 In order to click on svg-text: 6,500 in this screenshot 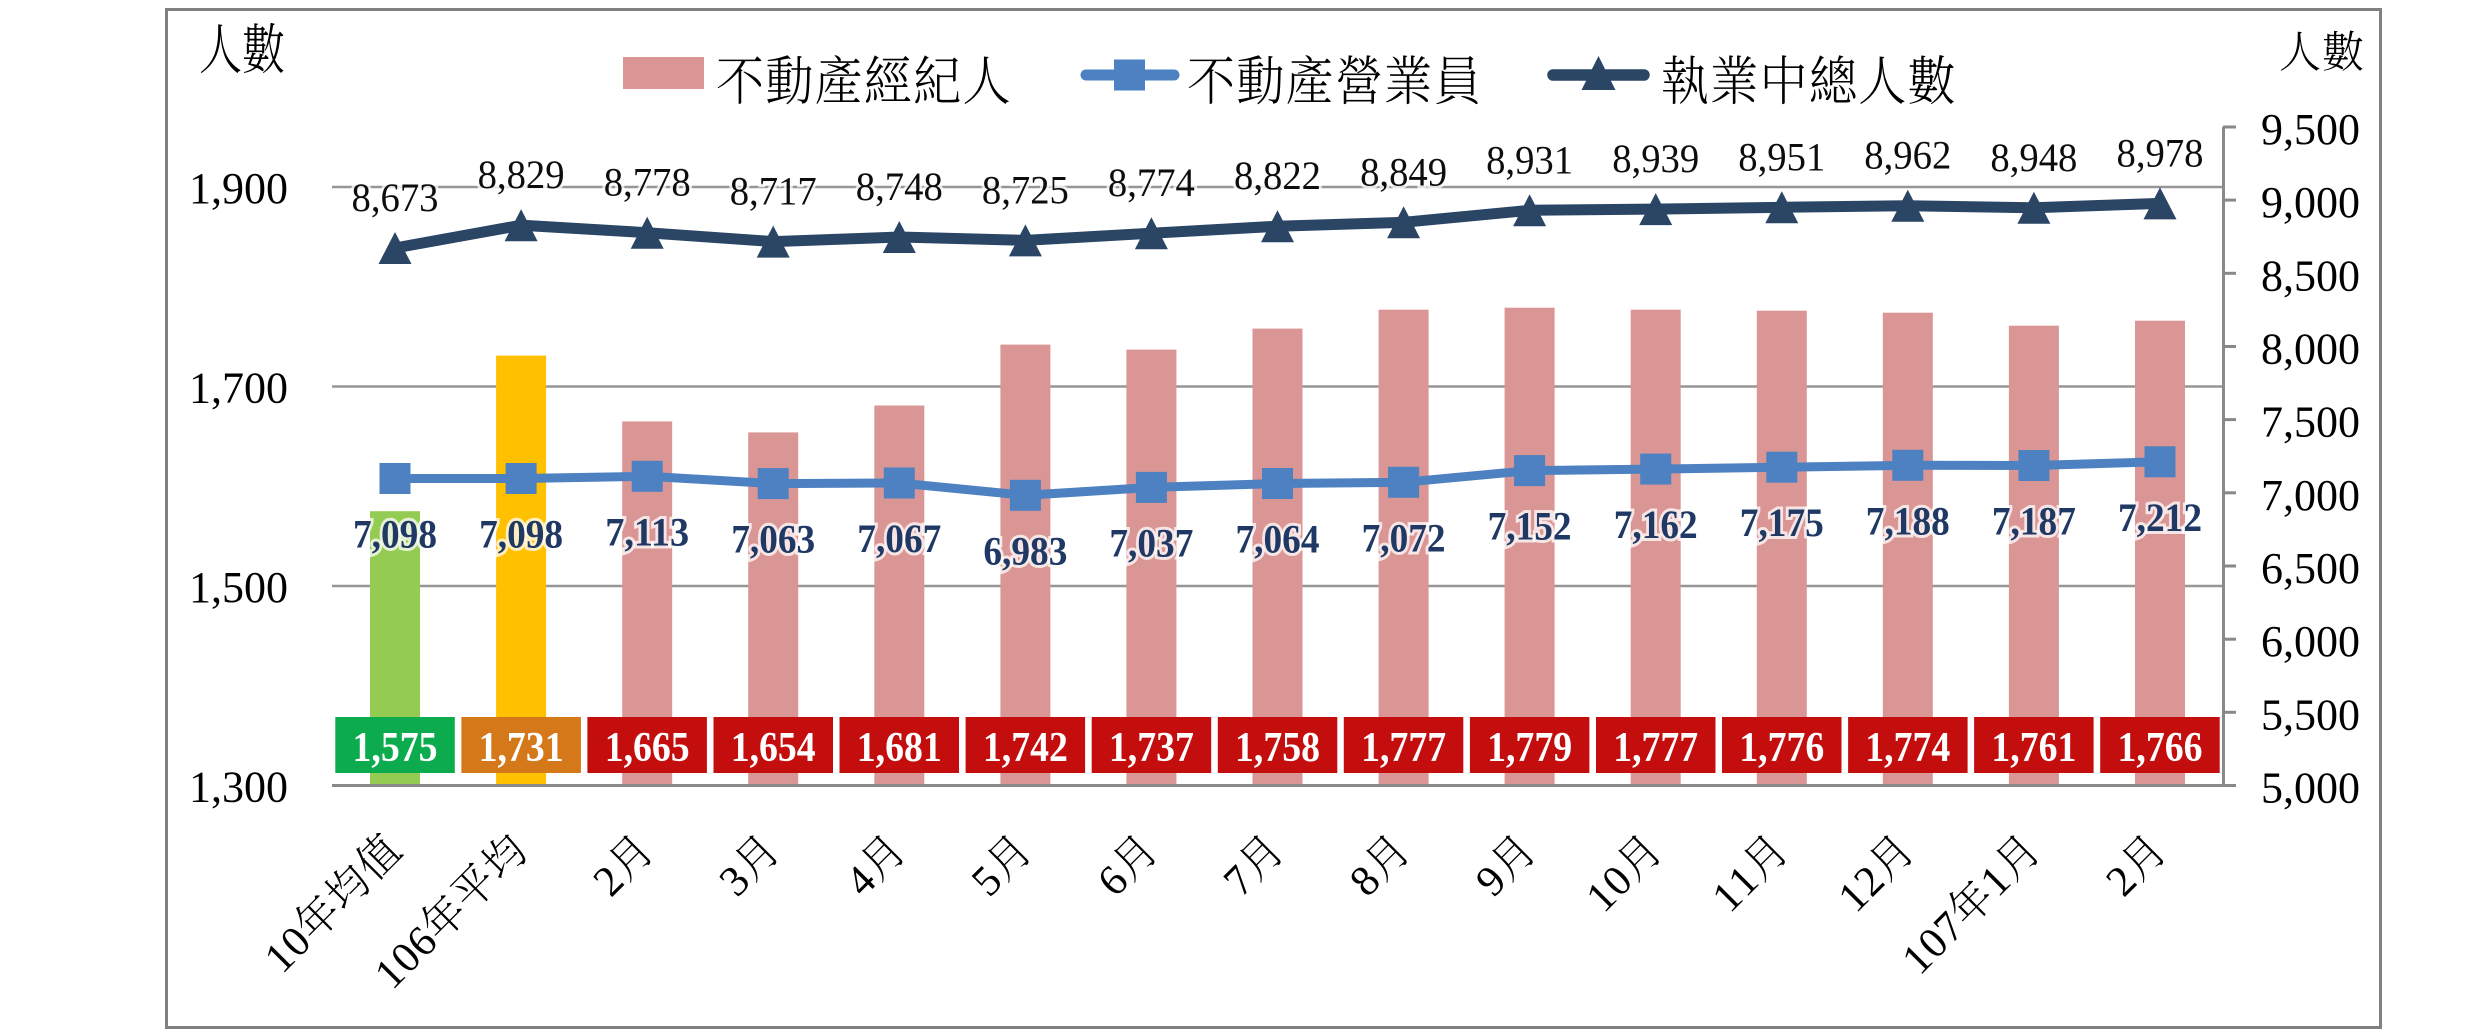, I will do `click(2310, 568)`.